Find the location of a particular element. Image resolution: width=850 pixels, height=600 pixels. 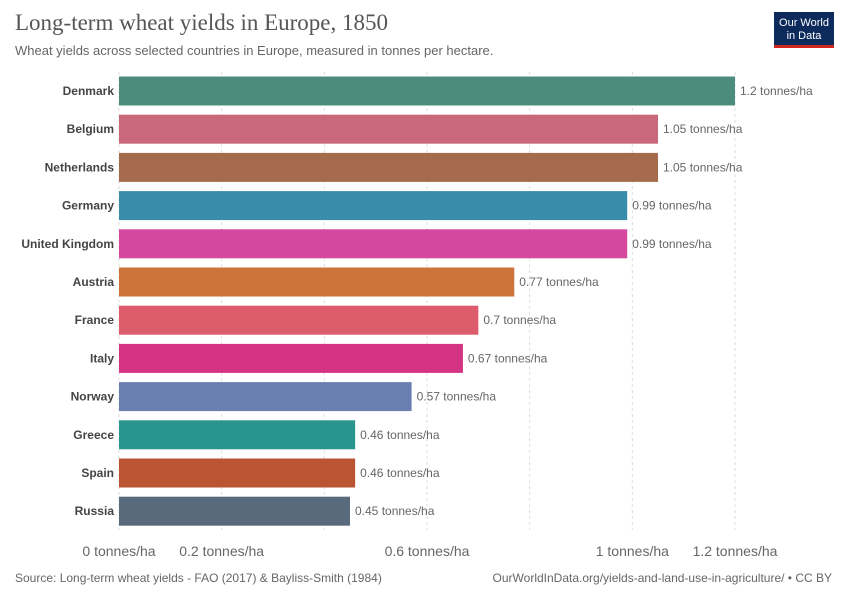

owid-logo: Our World in Data is located at coordinates (804, 30).